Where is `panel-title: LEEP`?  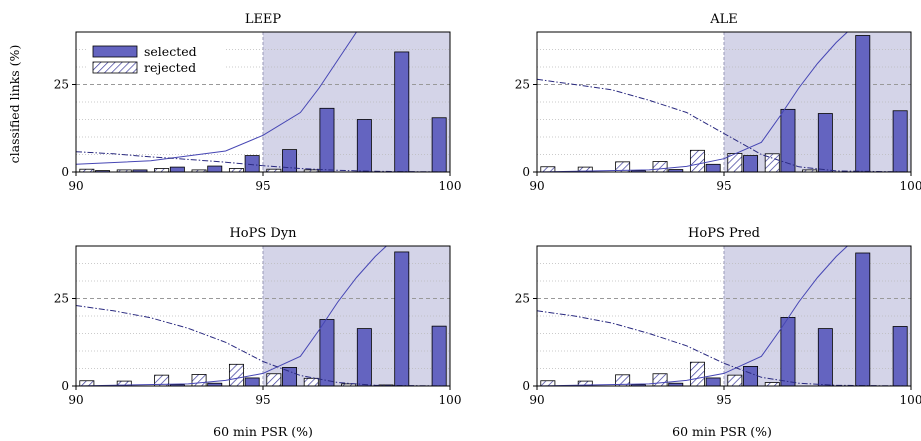 panel-title: LEEP is located at coordinates (263, 19).